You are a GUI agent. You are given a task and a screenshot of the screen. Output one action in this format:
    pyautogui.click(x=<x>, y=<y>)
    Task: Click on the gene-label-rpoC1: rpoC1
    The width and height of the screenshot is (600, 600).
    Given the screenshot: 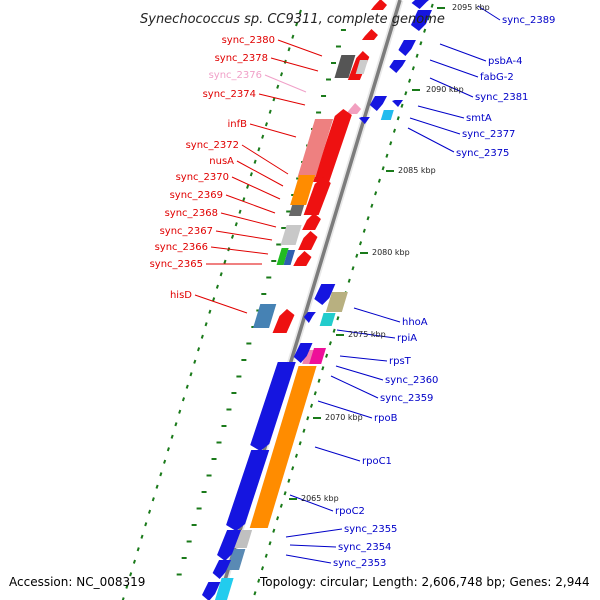 What is the action you would take?
    pyautogui.click(x=377, y=461)
    